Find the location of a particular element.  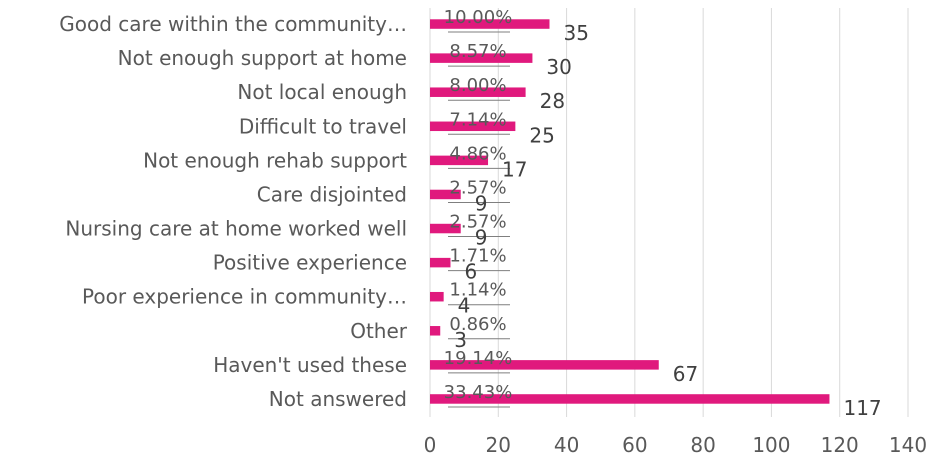

category-label: Not enough support at home is located at coordinates (262, 58).